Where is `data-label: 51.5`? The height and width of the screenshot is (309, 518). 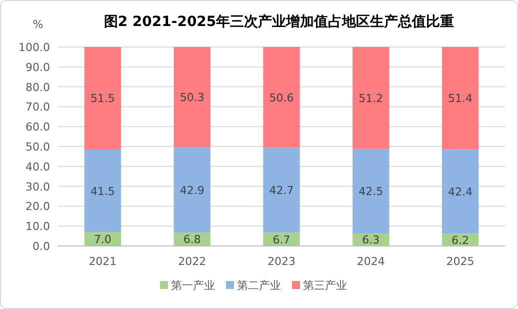
data-label: 51.5 is located at coordinates (102, 99).